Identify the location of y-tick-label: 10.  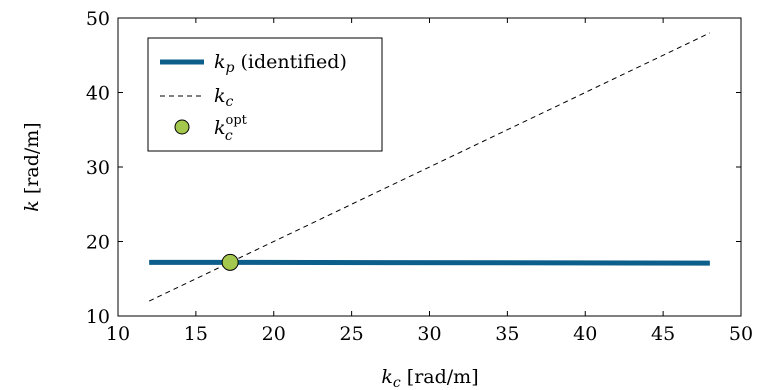
(98, 317).